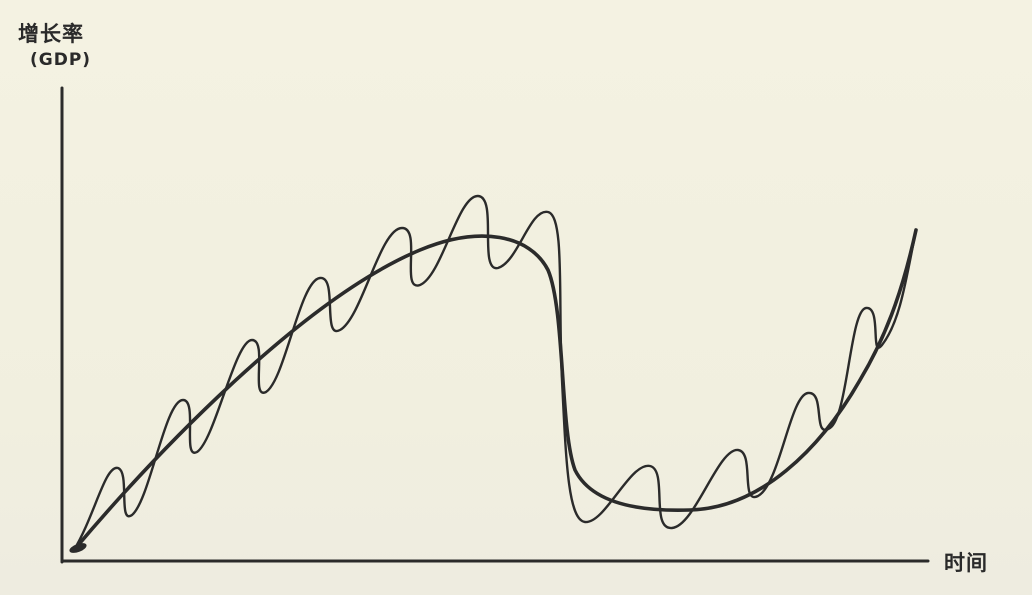  Describe the element at coordinates (78, 548) in the screenshot. I see `origin-dot` at that location.